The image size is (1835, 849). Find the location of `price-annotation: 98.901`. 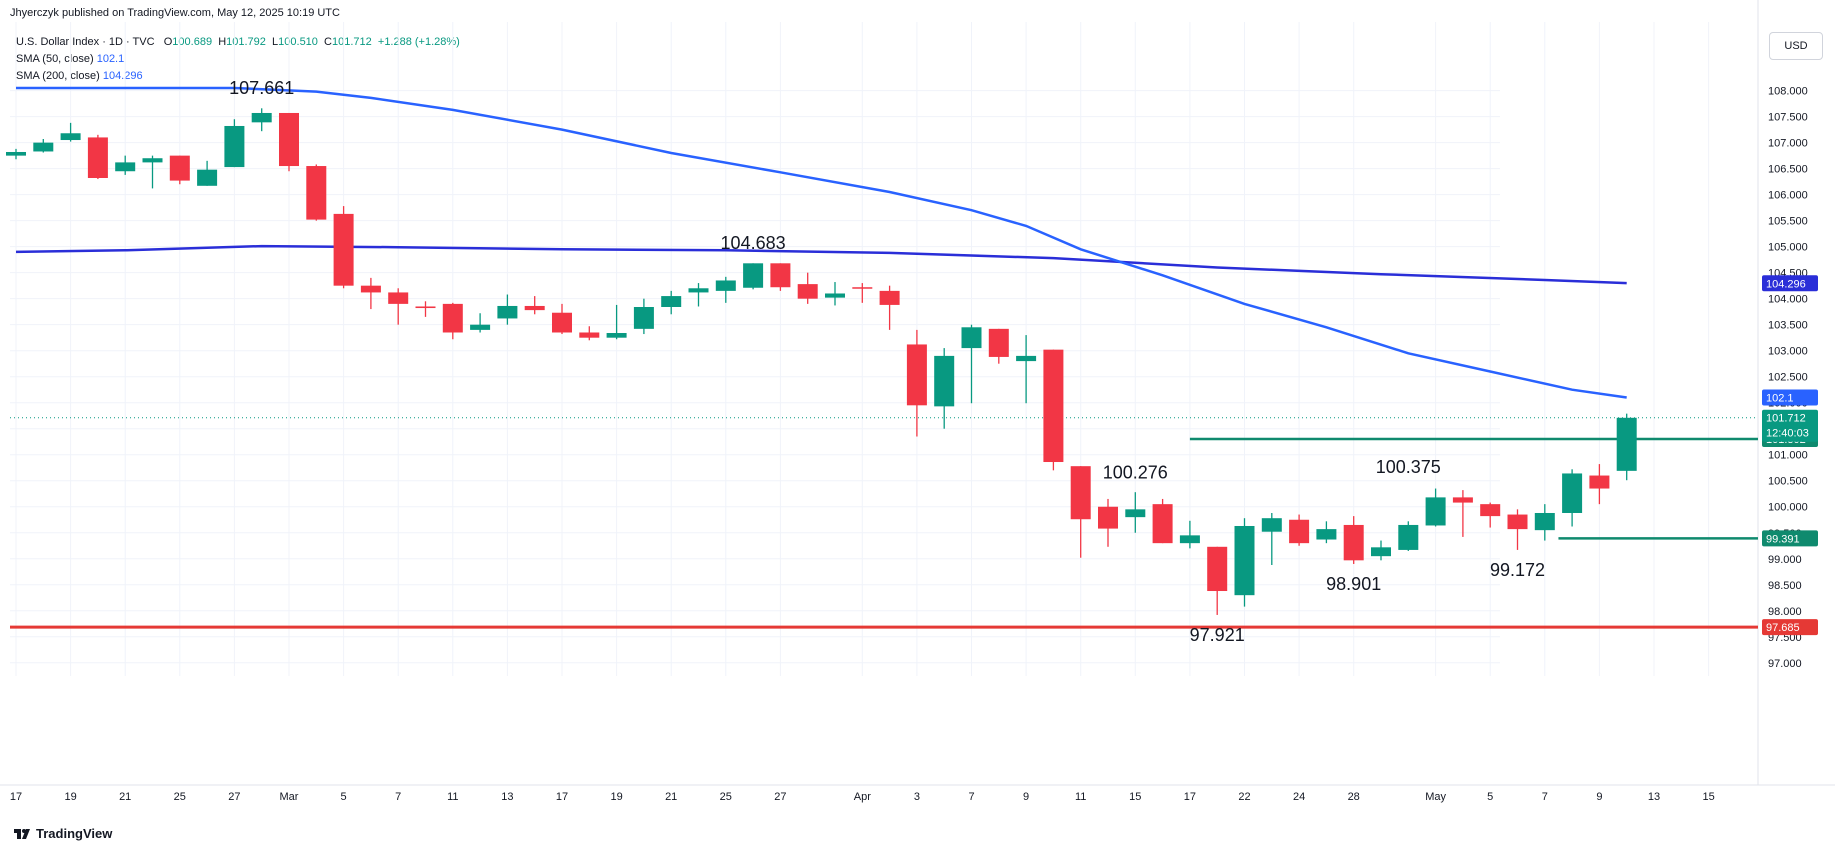

price-annotation: 98.901 is located at coordinates (1353, 584).